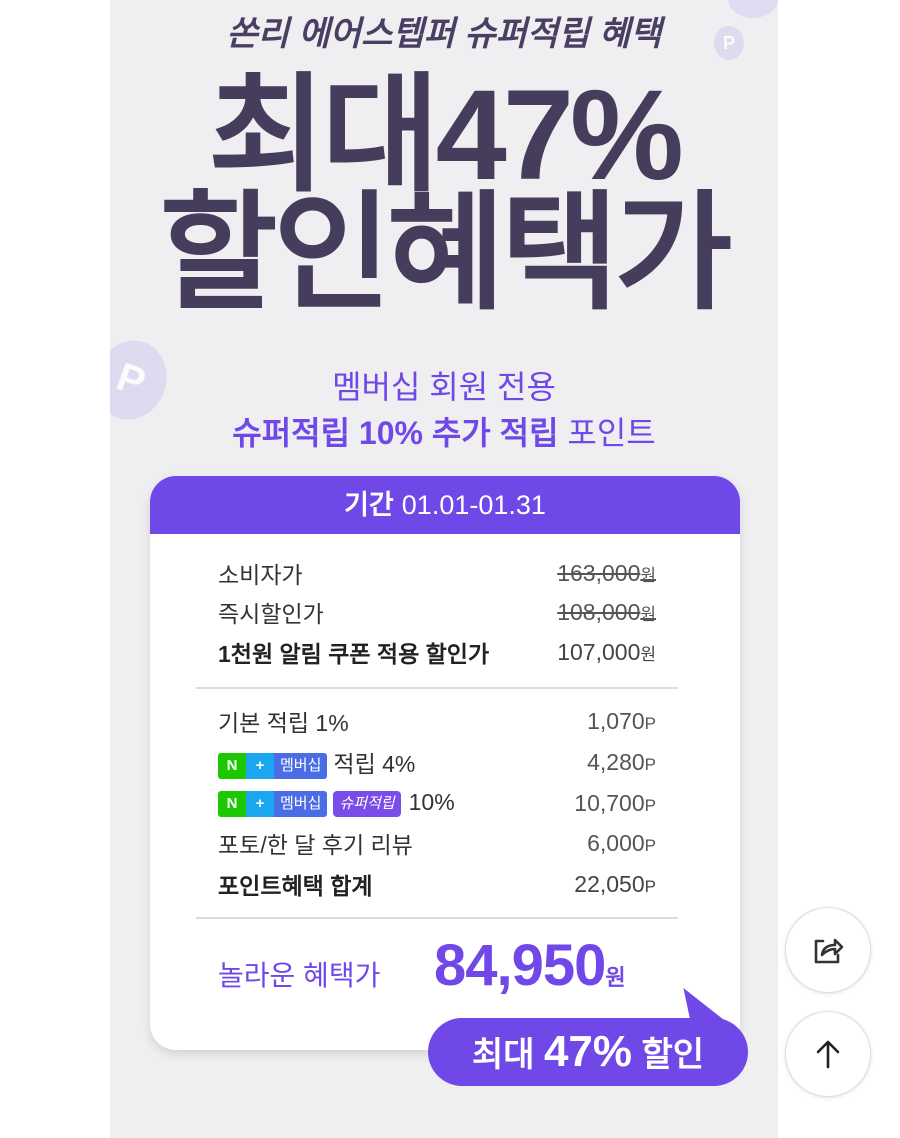 This screenshot has width=900, height=1138. I want to click on price-value: 163,000원, so click(606, 572).